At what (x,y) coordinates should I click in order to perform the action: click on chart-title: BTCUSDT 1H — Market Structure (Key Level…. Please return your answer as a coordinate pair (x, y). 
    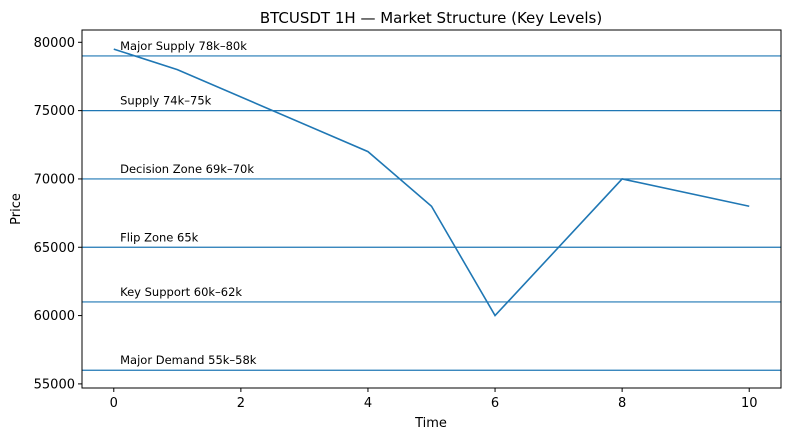
    Looking at the image, I should click on (431, 18).